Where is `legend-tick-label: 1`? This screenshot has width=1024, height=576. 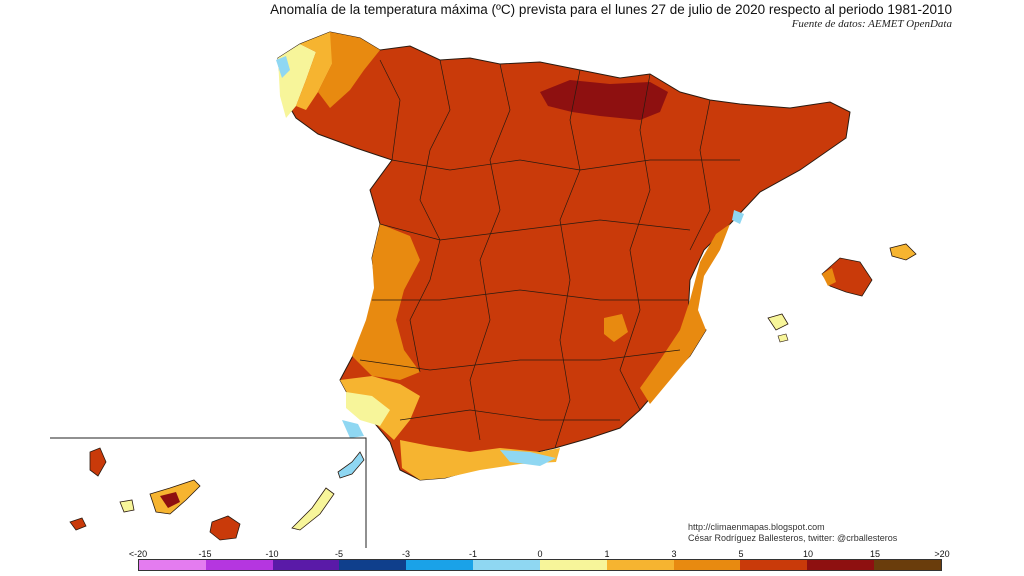 legend-tick-label: 1 is located at coordinates (607, 554).